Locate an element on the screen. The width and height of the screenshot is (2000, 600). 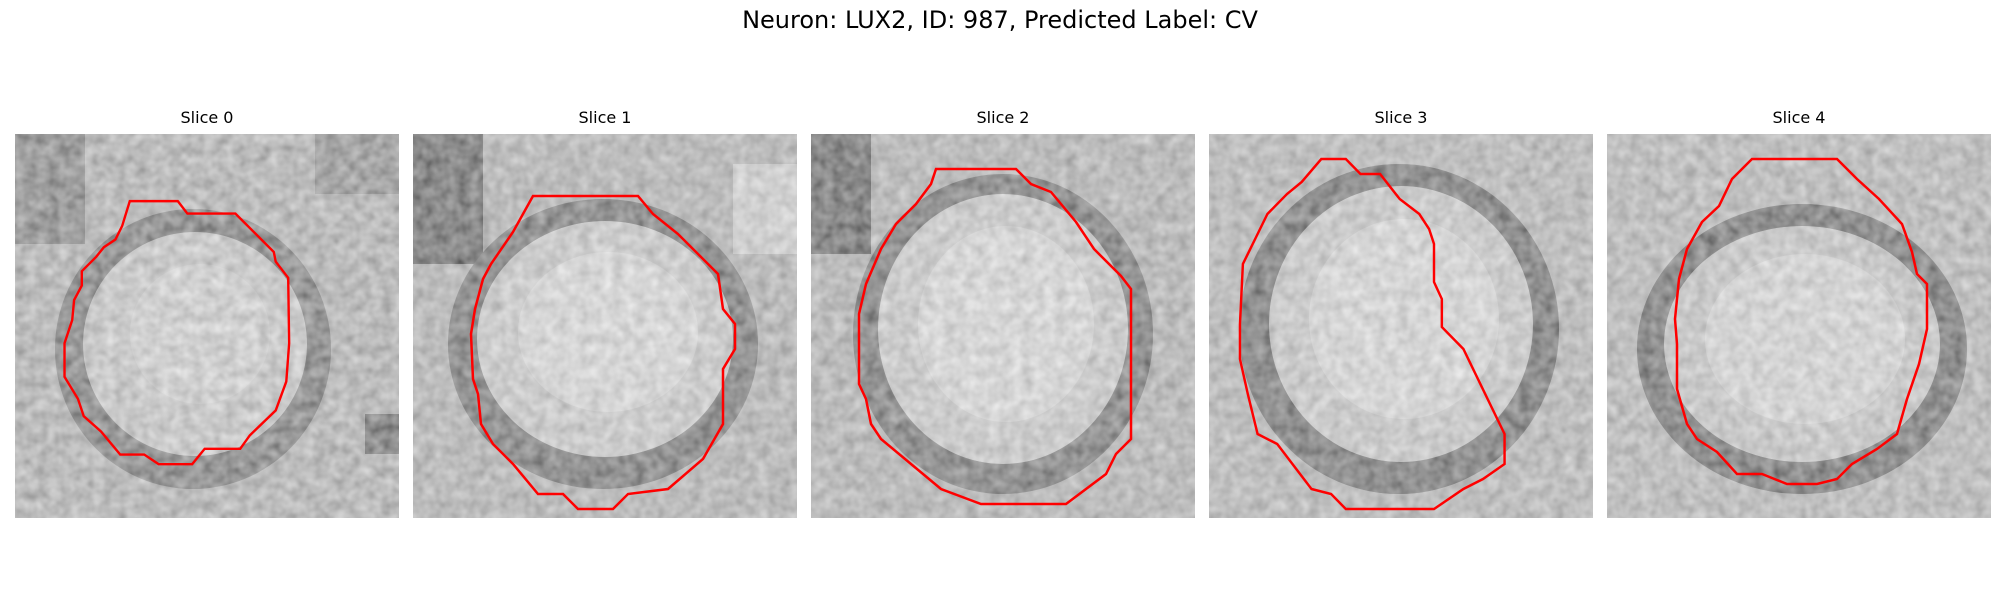
slice-panel-2: Slice 2 is located at coordinates (1003, 313).